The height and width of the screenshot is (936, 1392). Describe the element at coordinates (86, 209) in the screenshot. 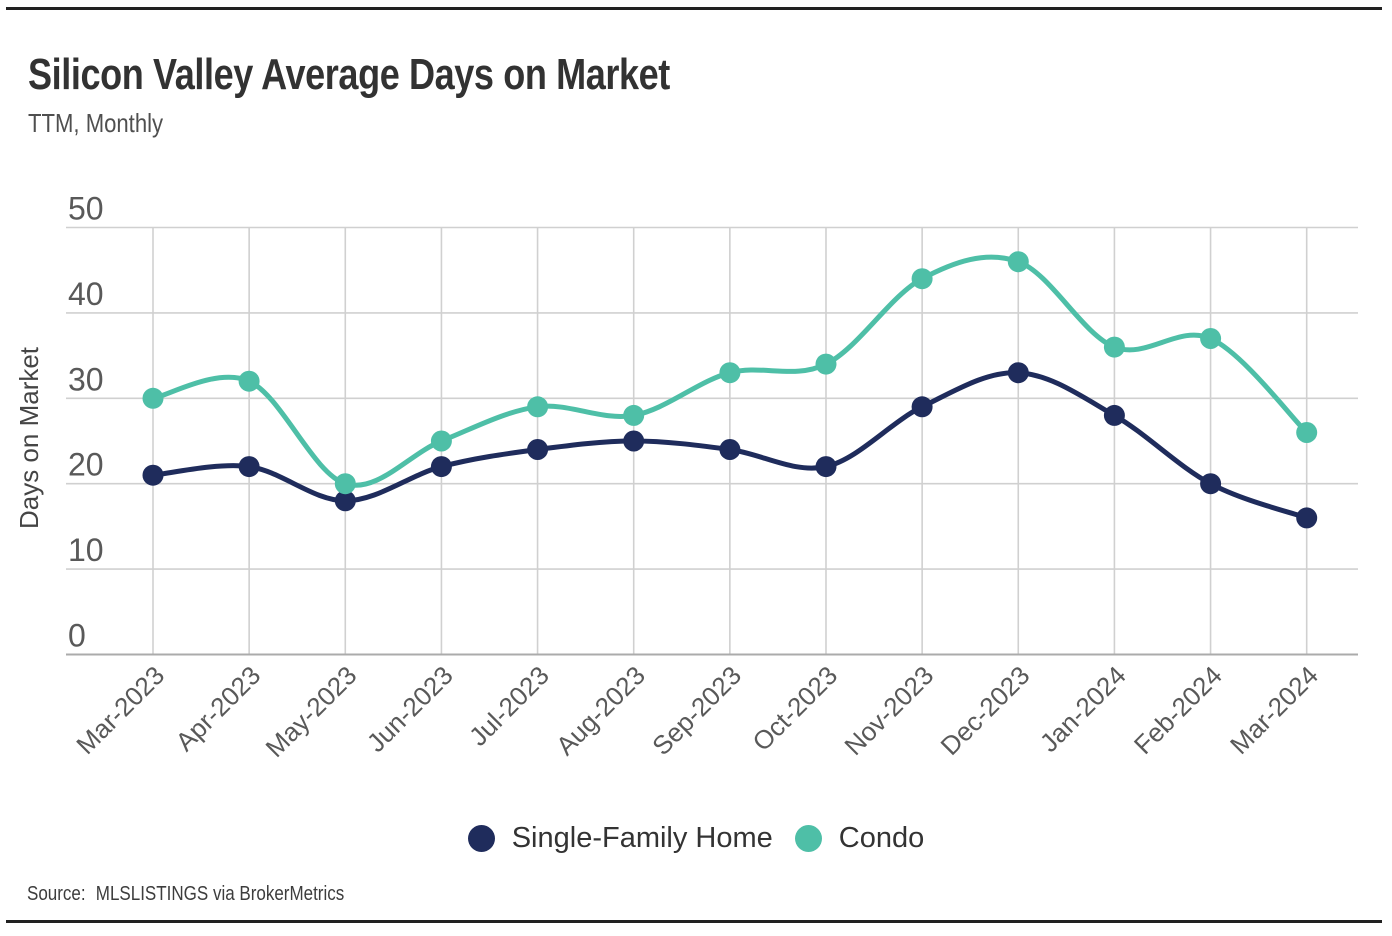

I see `y-tick-label: 50` at that location.